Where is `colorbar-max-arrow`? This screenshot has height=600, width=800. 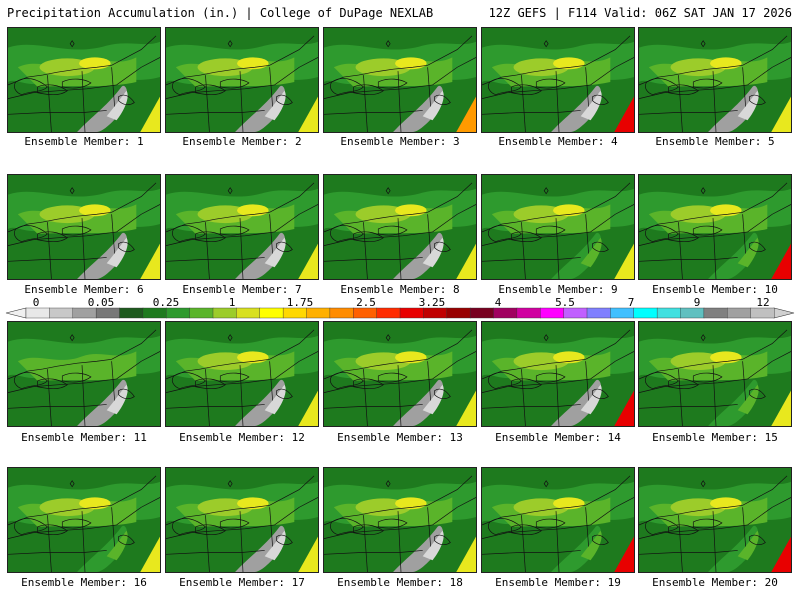 colorbar-max-arrow is located at coordinates (784, 313).